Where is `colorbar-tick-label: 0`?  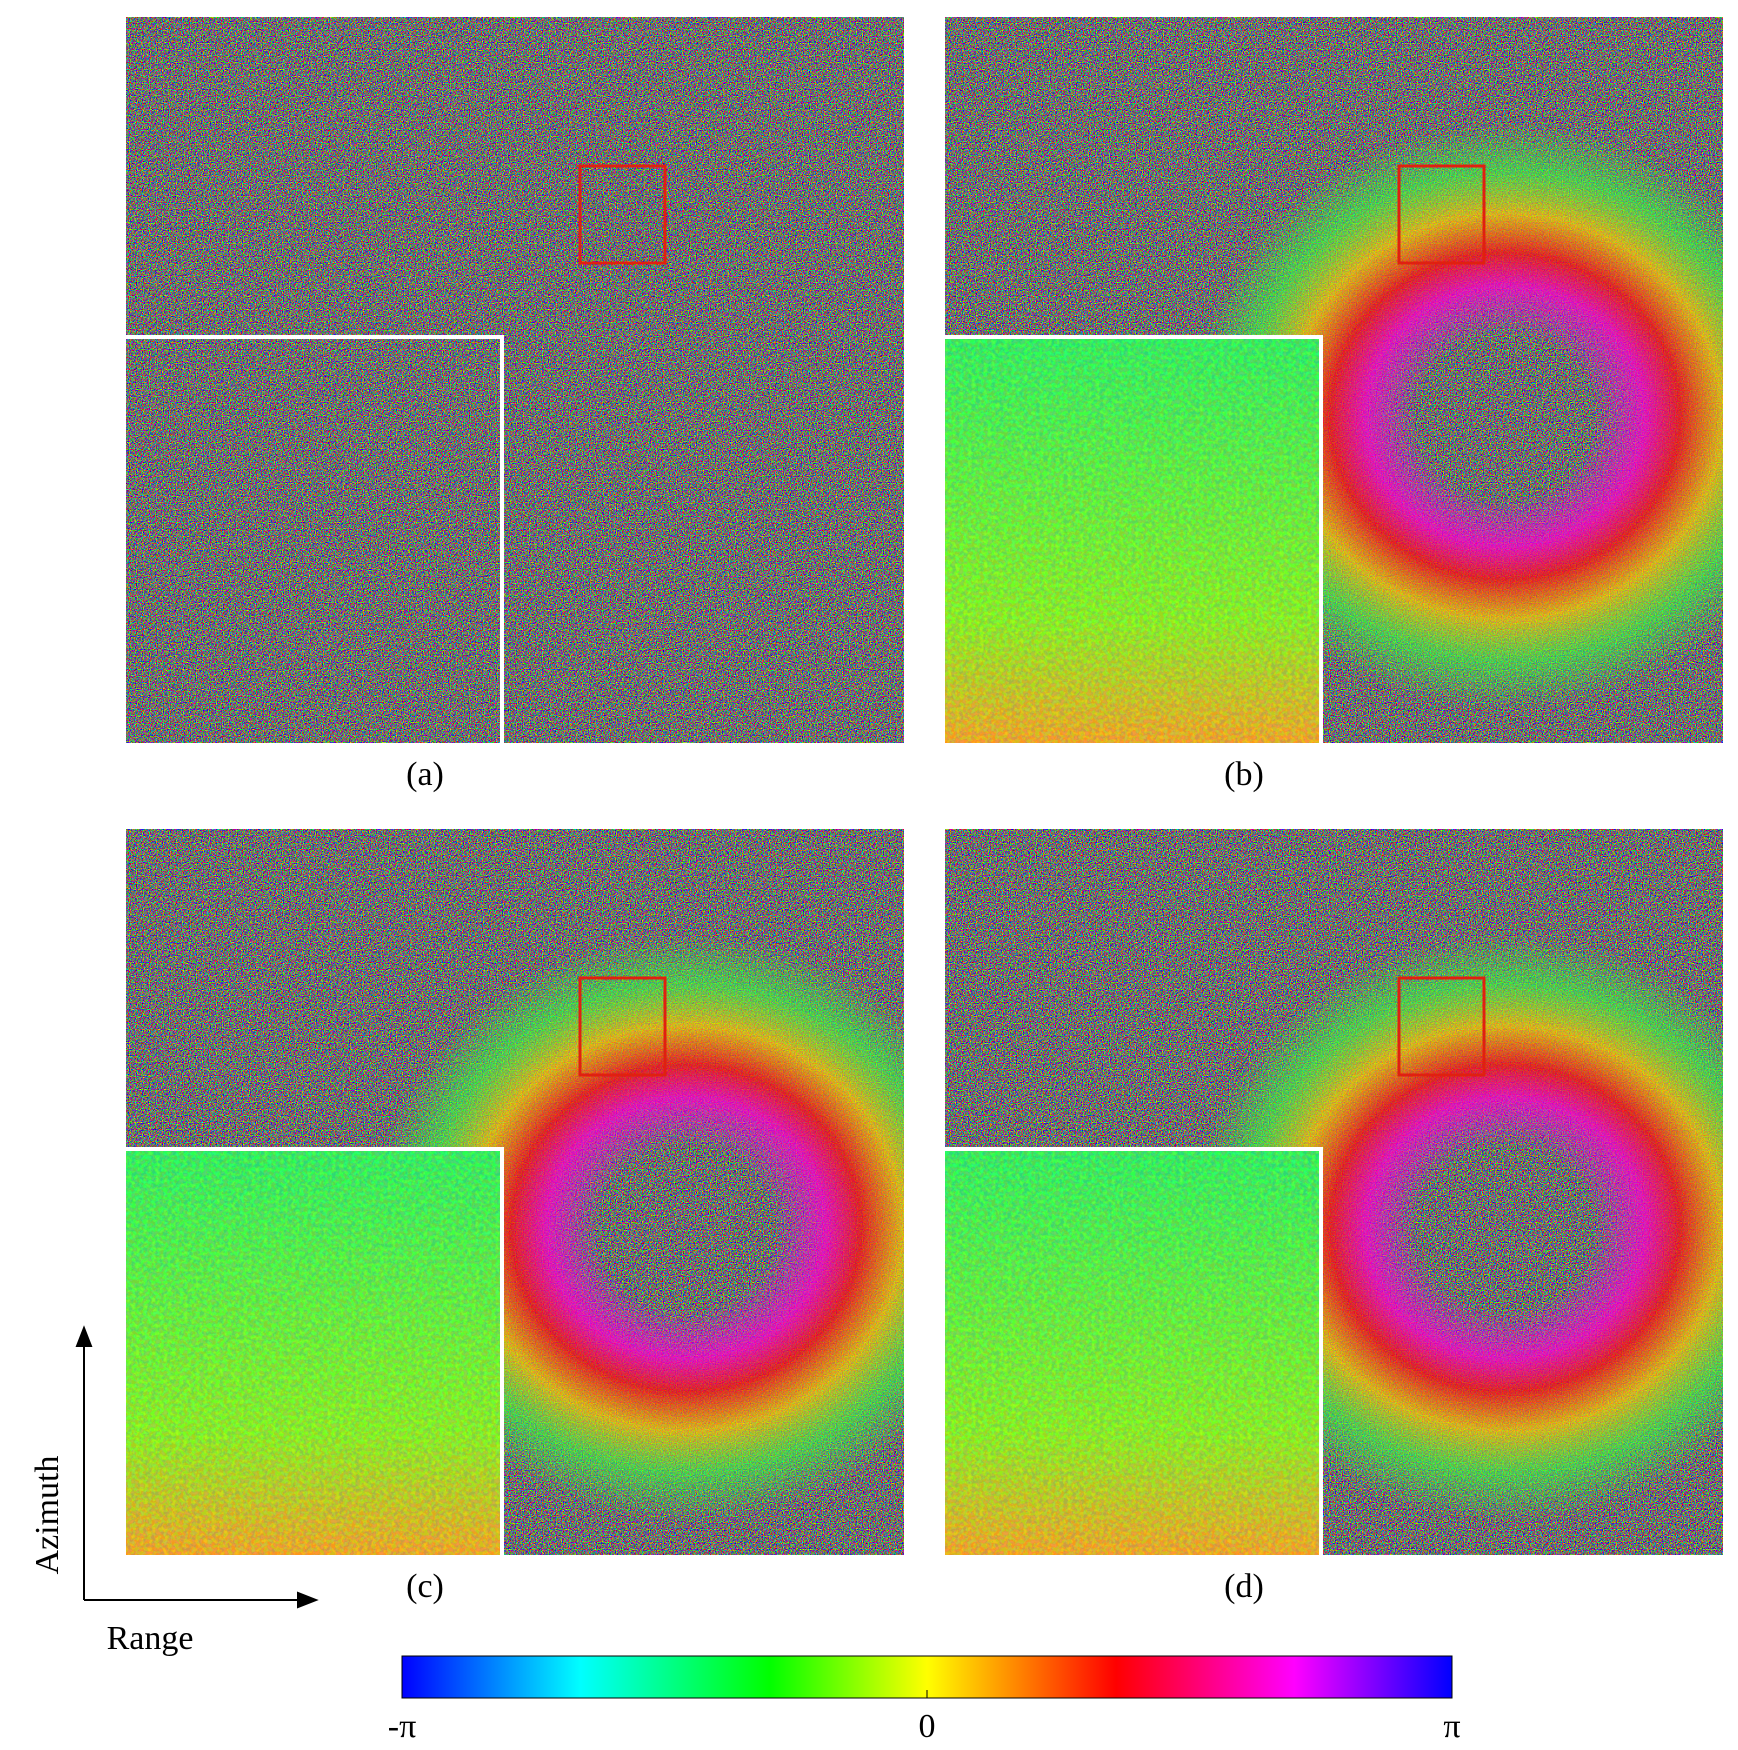 colorbar-tick-label: 0 is located at coordinates (927, 1726).